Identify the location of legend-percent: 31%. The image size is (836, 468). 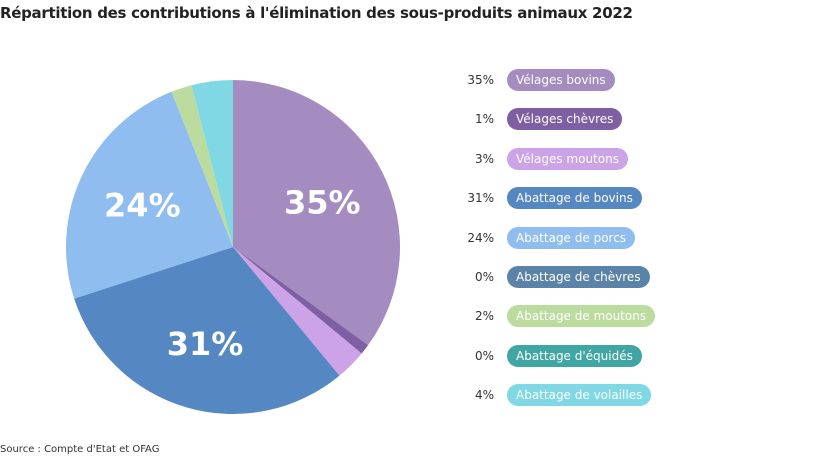
(480, 198).